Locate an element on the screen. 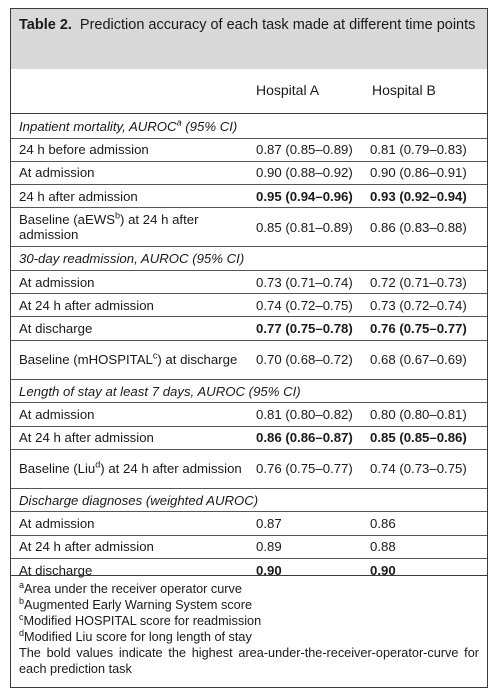 The width and height of the screenshot is (500, 697). section-heading-suffix: (95% CI) is located at coordinates (209, 126).